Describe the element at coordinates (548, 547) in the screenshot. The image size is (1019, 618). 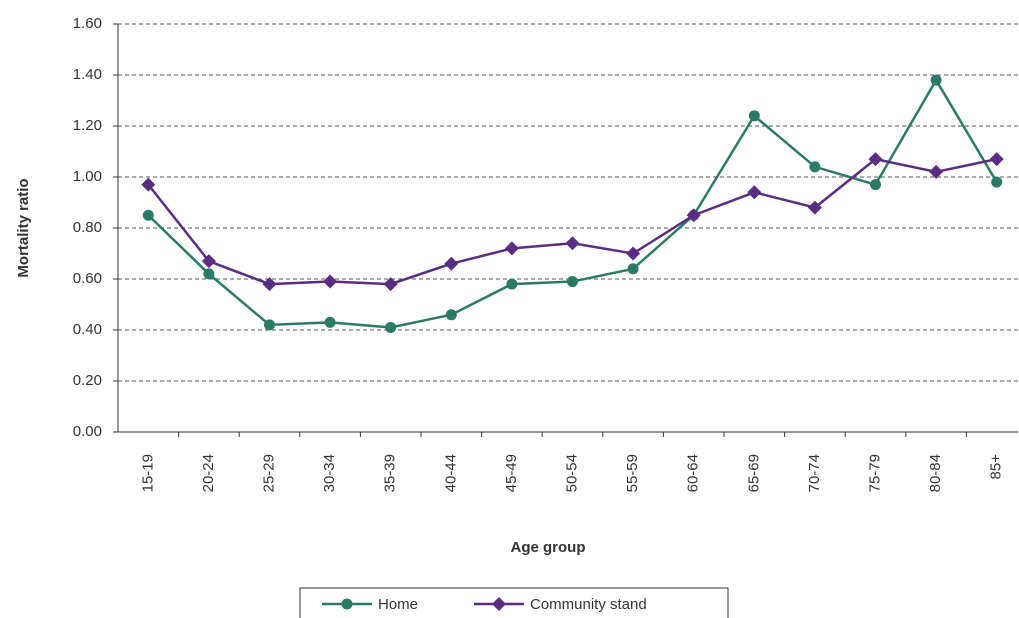
I see `x-axis-label: Age group` at that location.